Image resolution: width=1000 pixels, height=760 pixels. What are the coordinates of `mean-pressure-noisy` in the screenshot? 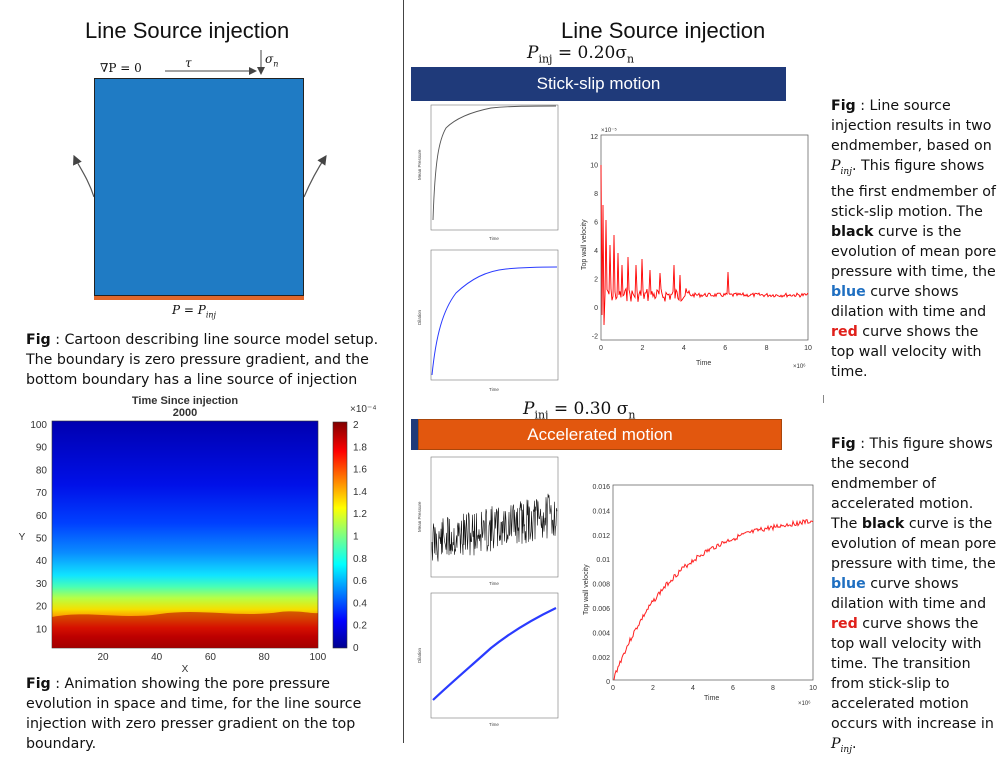 It's located at (494, 527).